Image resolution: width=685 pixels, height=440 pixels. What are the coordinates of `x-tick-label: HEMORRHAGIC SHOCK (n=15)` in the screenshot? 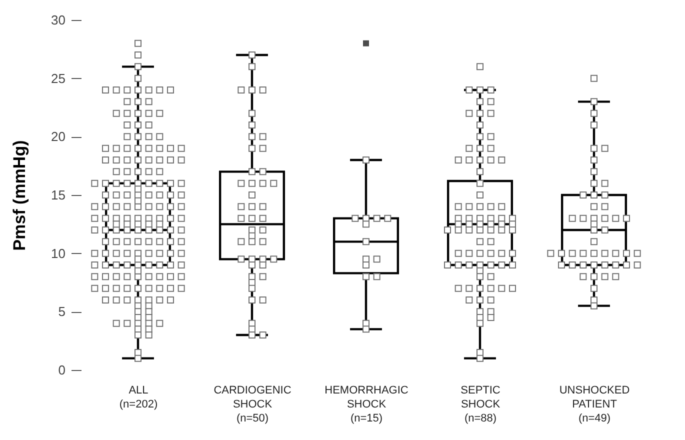 It's located at (366, 404).